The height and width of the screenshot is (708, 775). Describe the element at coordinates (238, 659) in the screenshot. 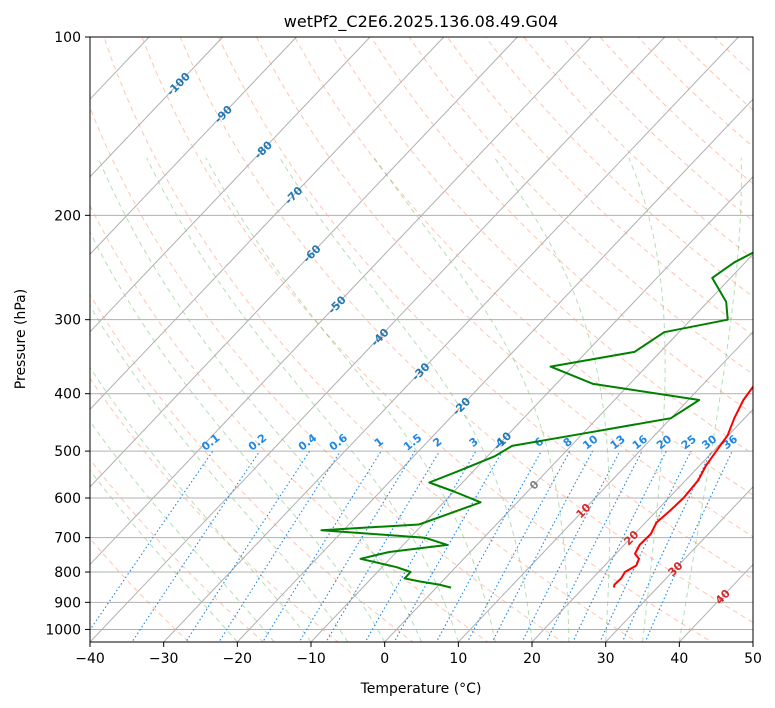

I see `x-tick-label: −20` at that location.